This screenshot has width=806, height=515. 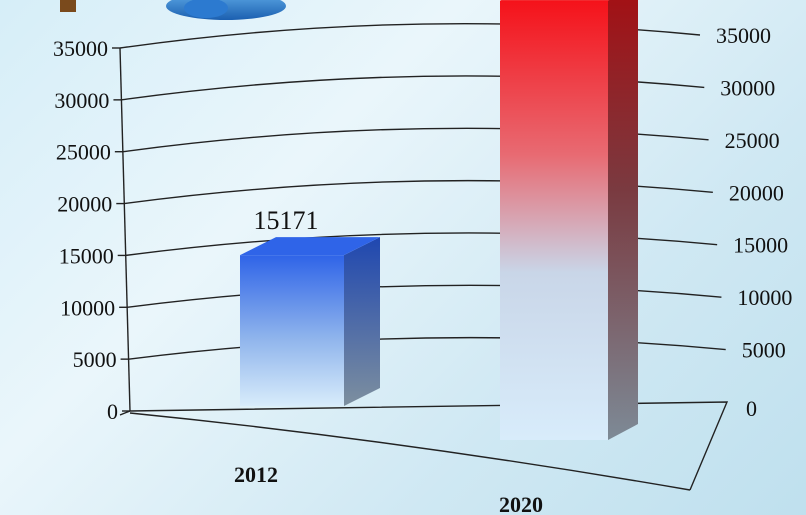 I want to click on category-labels: 2012 2020, so click(x=388, y=488).